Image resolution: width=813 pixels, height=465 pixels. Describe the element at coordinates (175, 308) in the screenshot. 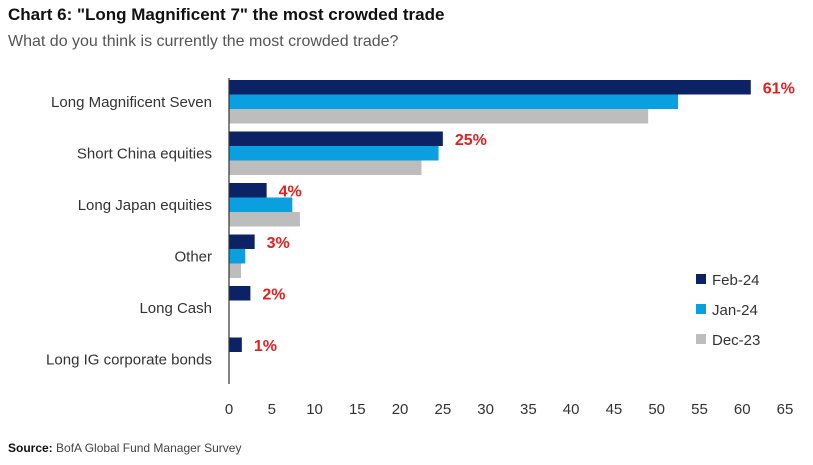

I see `category-label: Long Cash` at that location.